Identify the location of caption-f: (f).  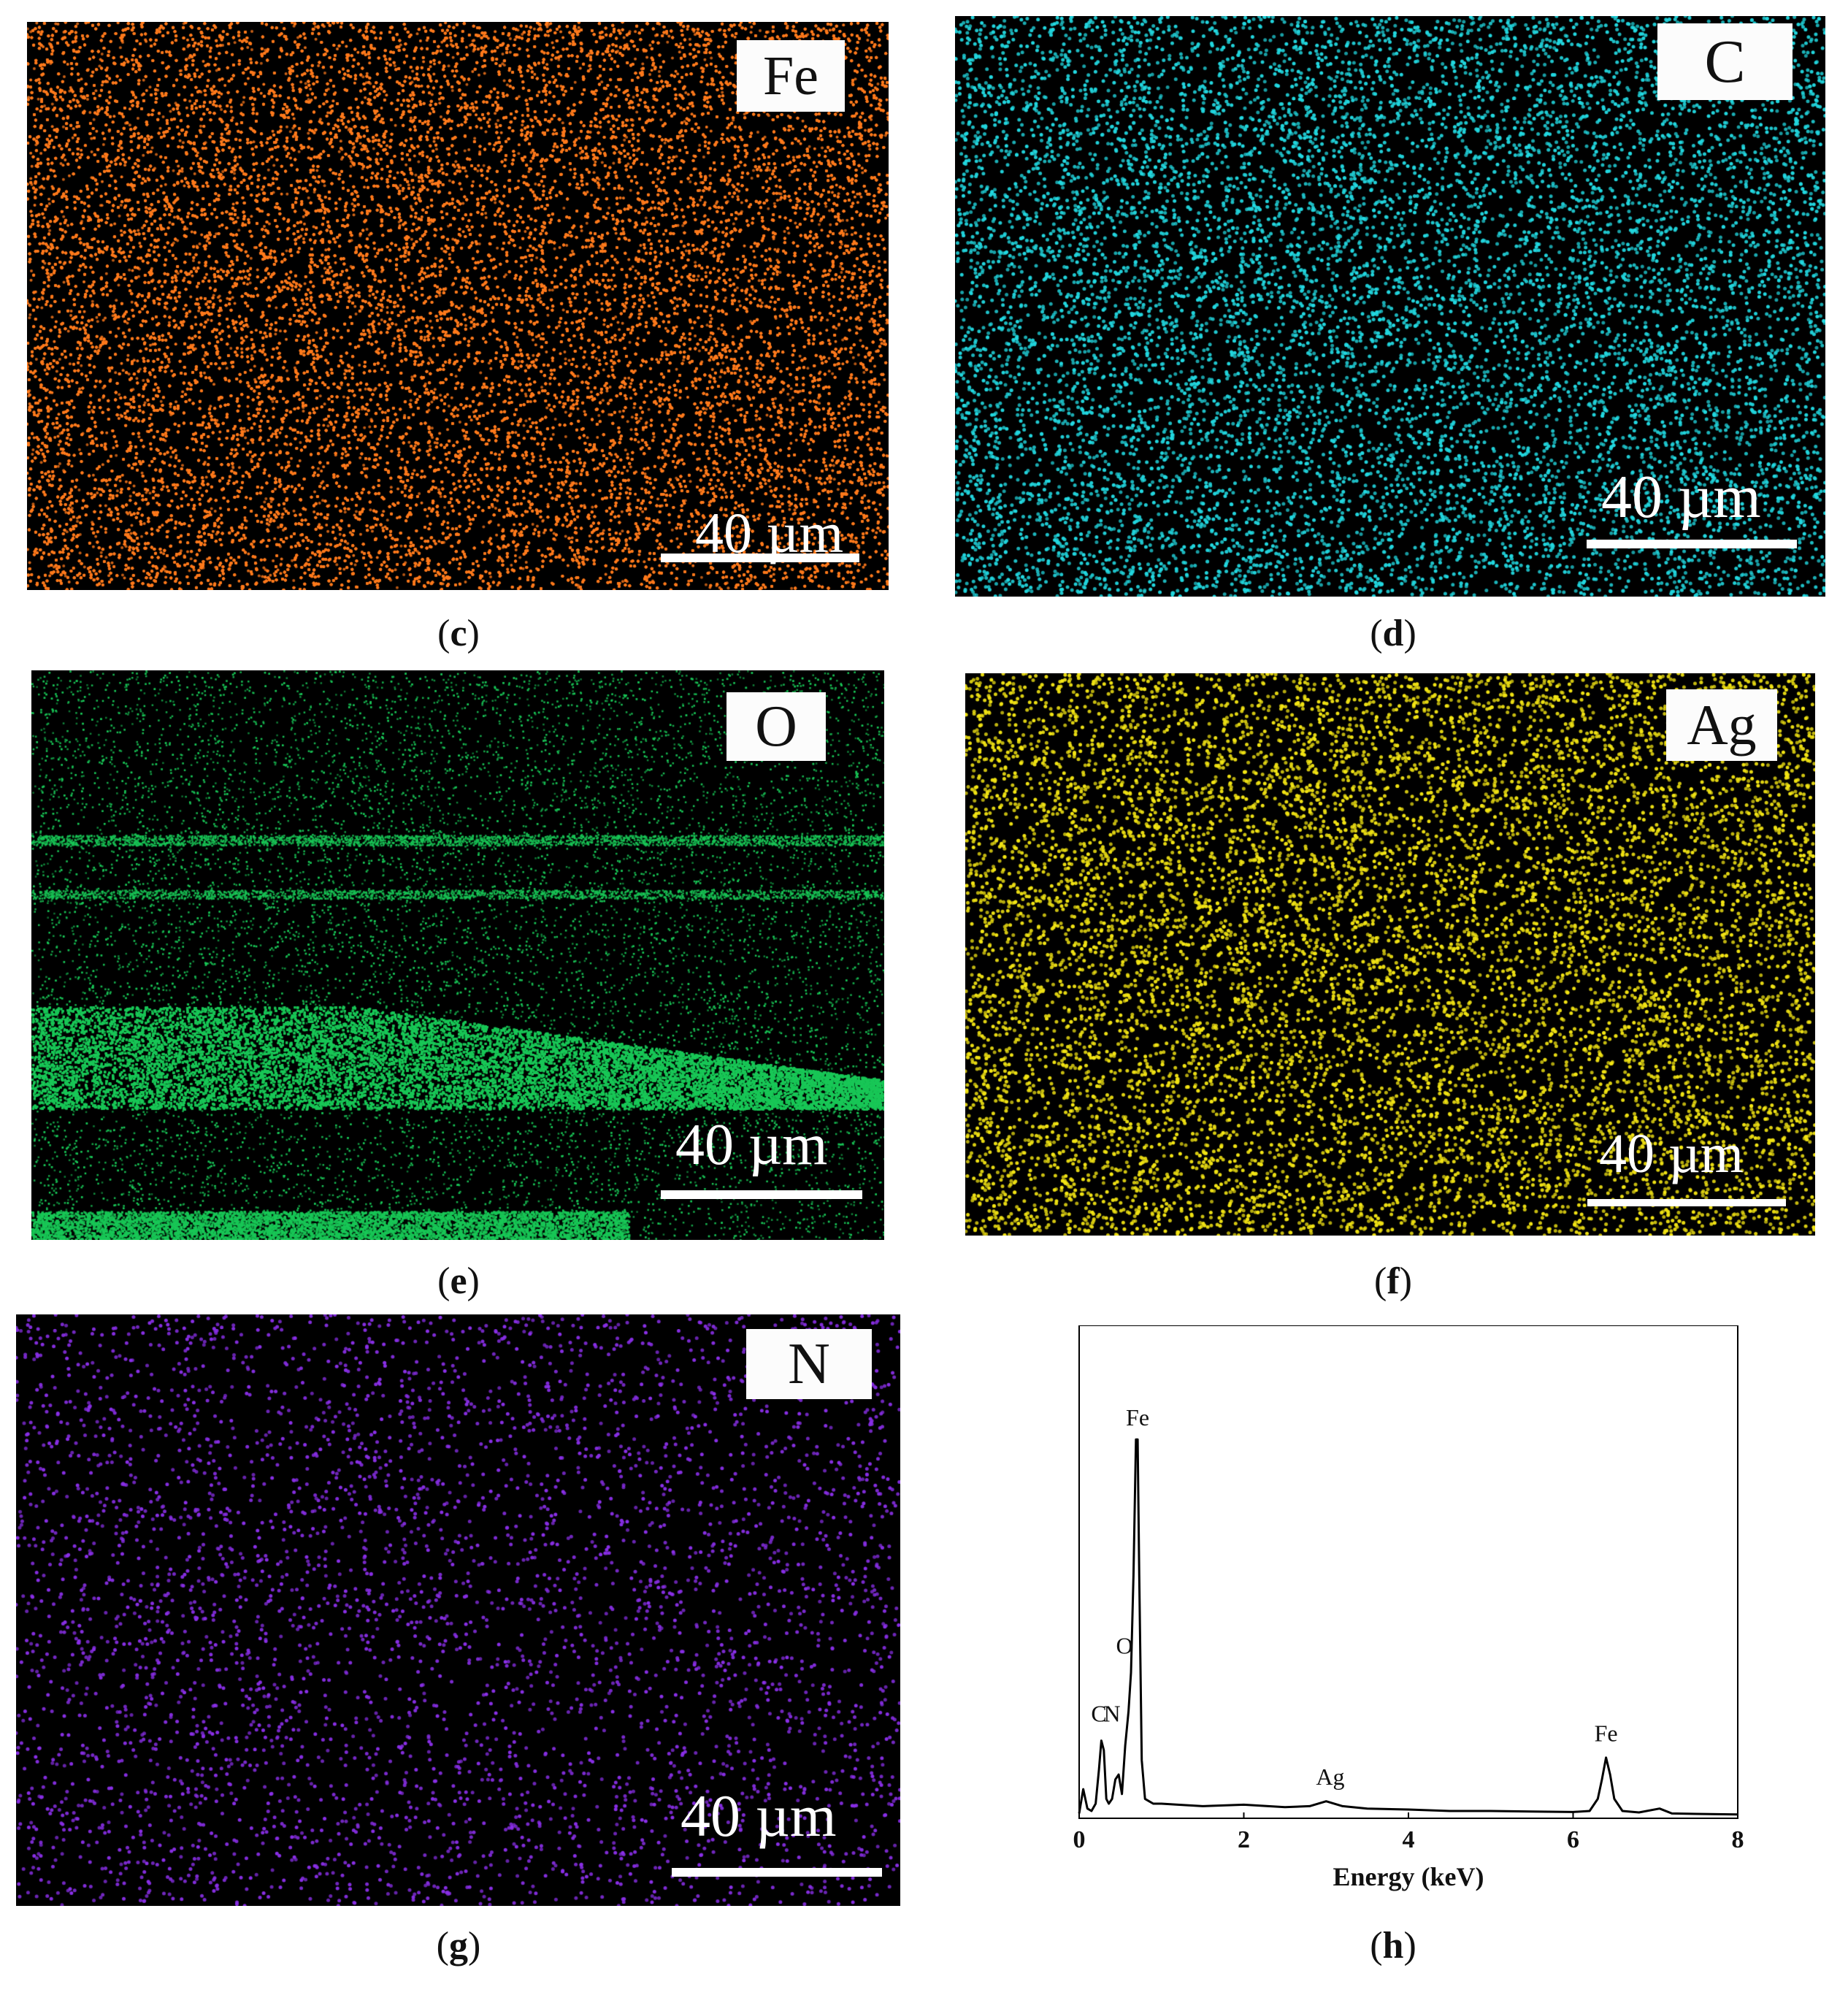
(1393, 1281).